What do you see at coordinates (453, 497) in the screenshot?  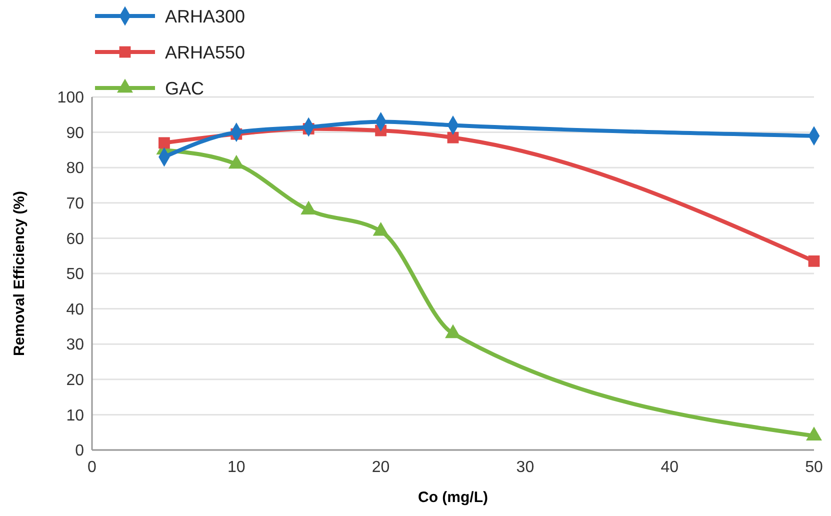 I see `x-axis-title: Co (mg/L)` at bounding box center [453, 497].